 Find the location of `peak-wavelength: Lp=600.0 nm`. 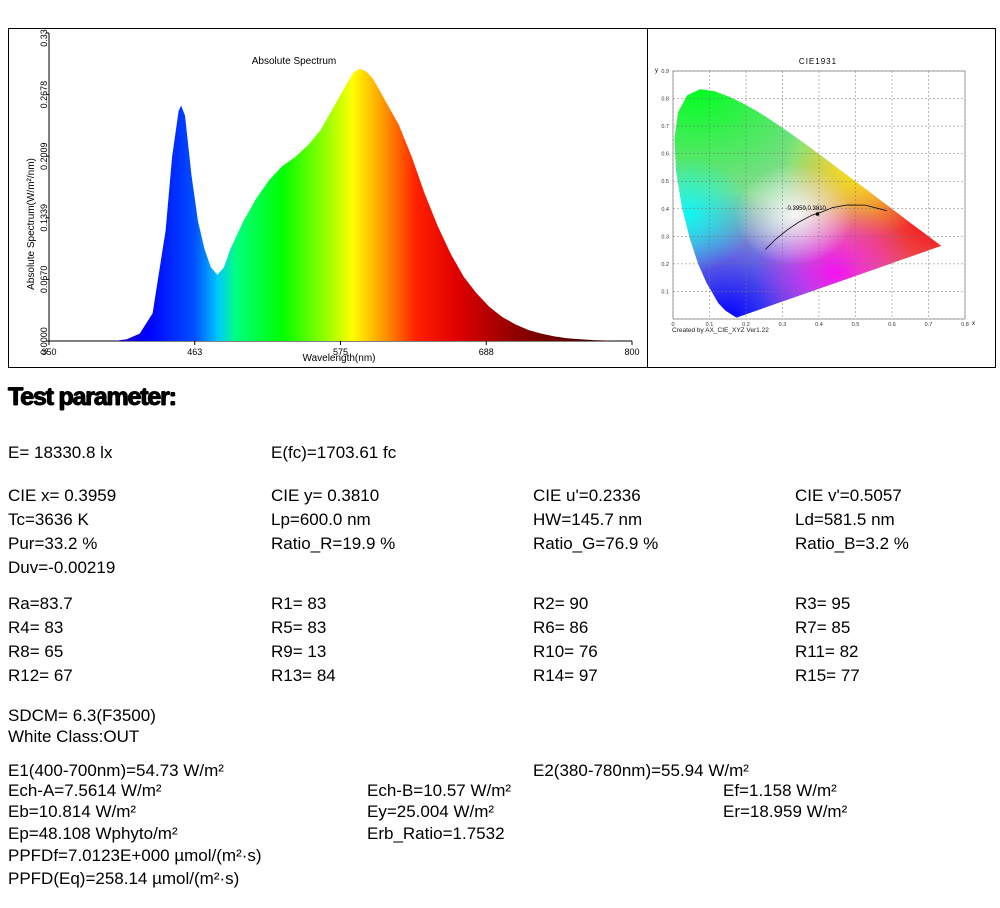

peak-wavelength: Lp=600.0 nm is located at coordinates (321, 519).